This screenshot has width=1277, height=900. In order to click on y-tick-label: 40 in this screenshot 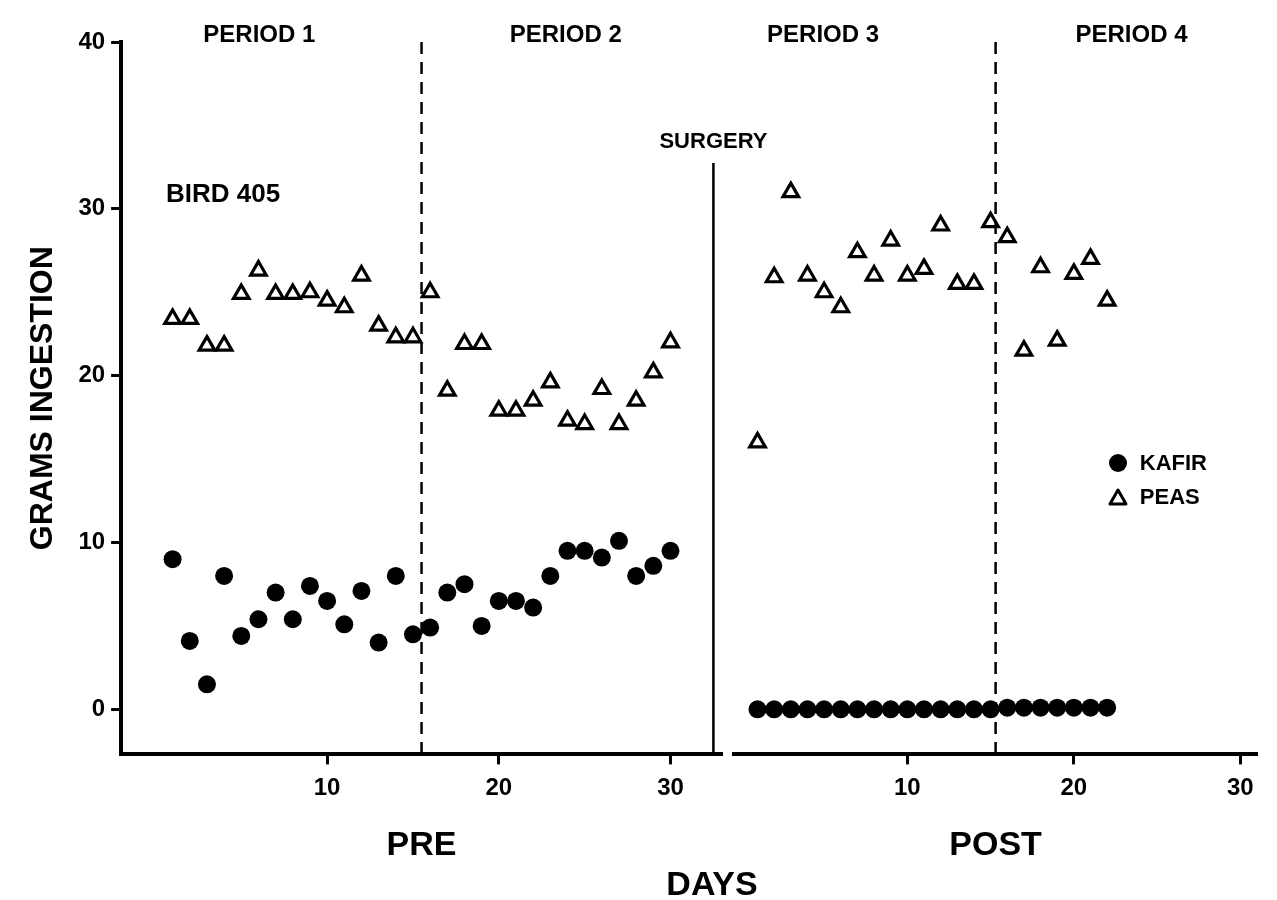, I will do `click(92, 40)`.